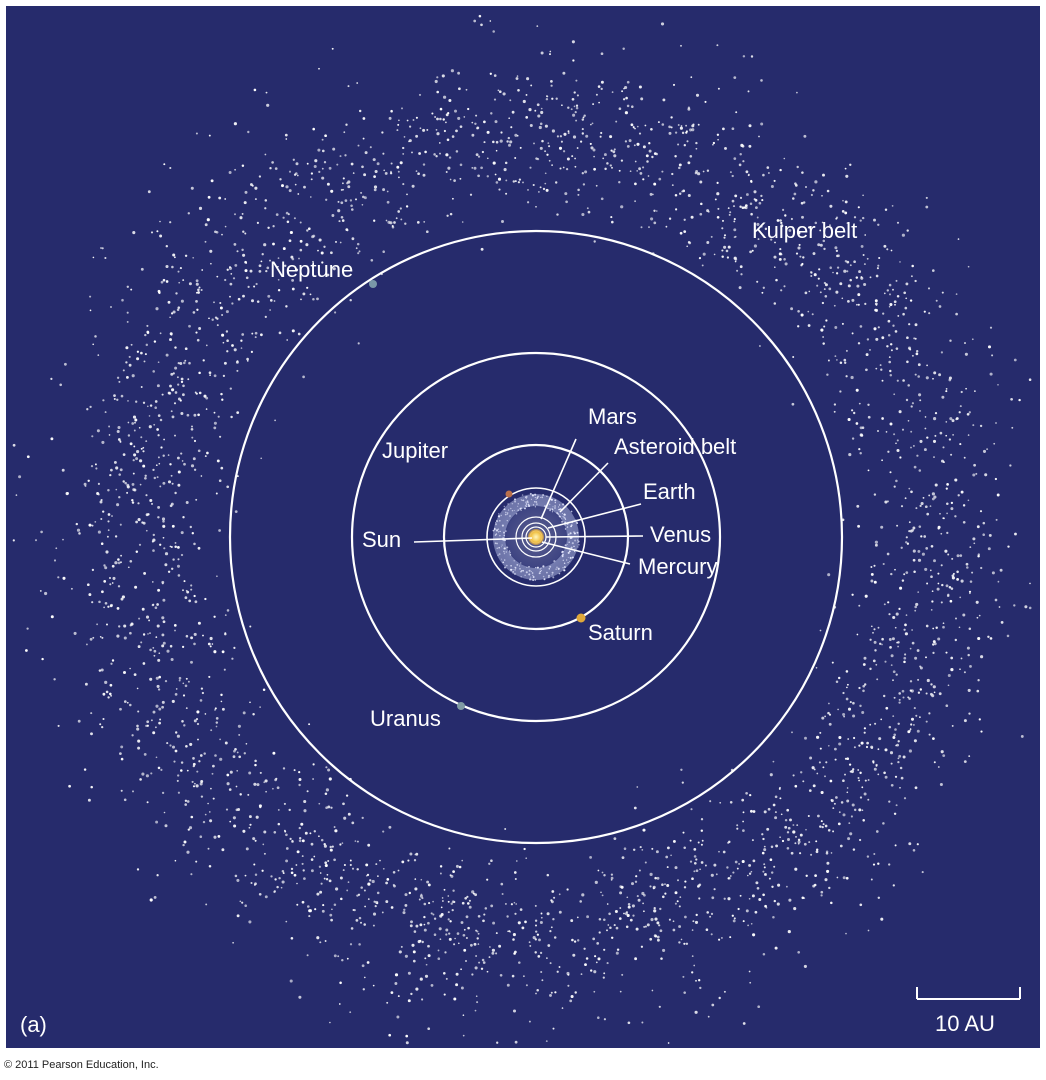 The image size is (1046, 1080). I want to click on neptune-planet, so click(373, 284).